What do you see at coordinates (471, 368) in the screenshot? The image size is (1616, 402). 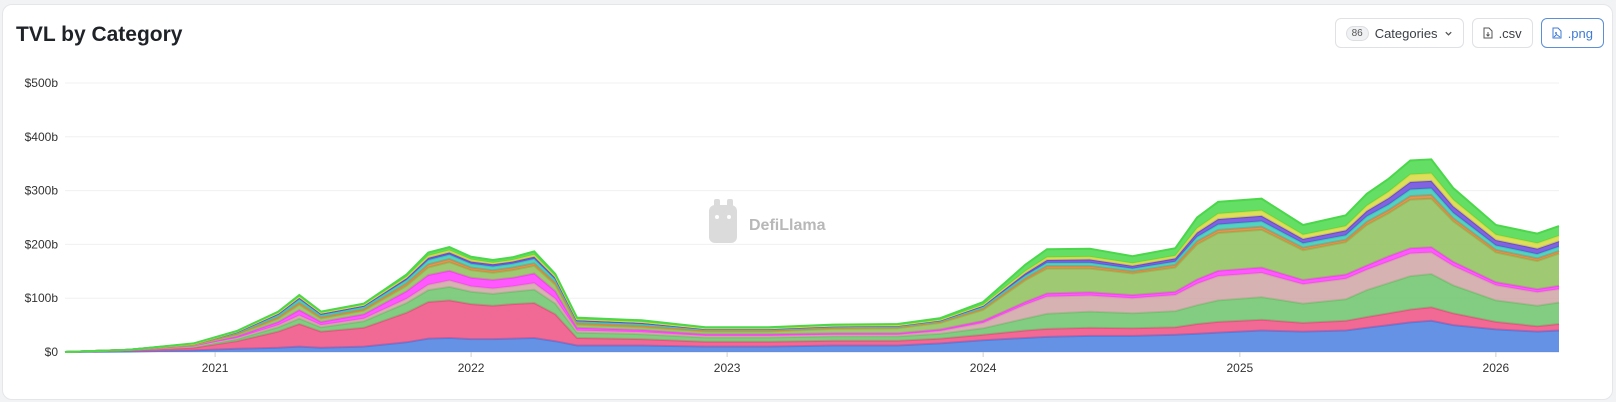 I see `x-tick-label: 2022` at bounding box center [471, 368].